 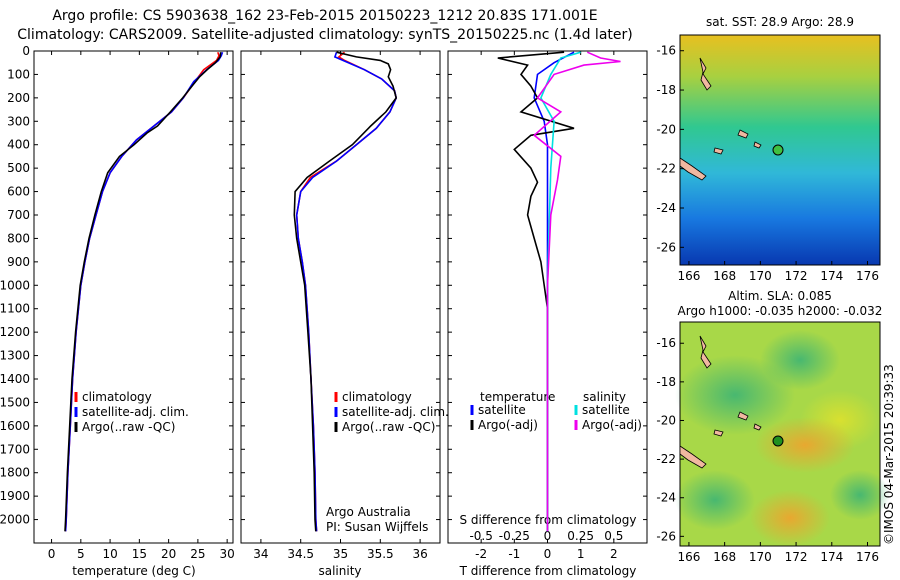 What do you see at coordinates (15, 332) in the screenshot?
I see `depth-tick-label: 1200` at bounding box center [15, 332].